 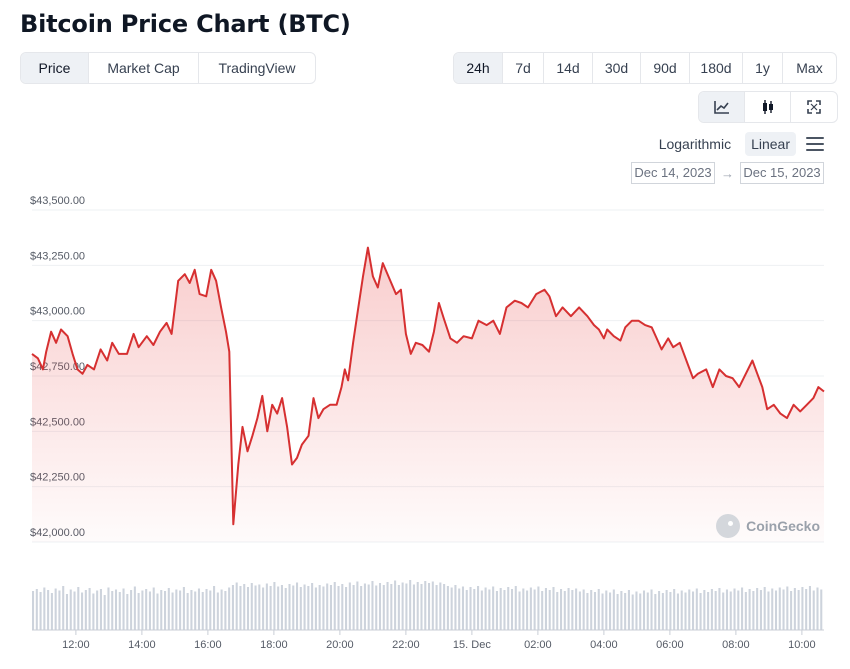 I want to click on y-tick-label: $43,000.00, so click(x=57, y=312).